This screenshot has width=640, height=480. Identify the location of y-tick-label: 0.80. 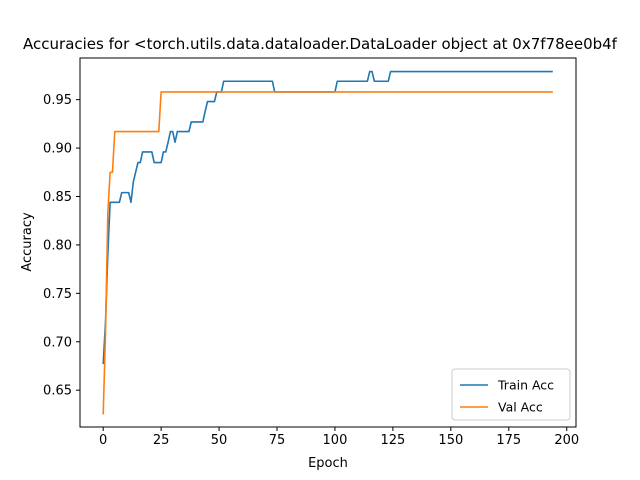
(57, 245).